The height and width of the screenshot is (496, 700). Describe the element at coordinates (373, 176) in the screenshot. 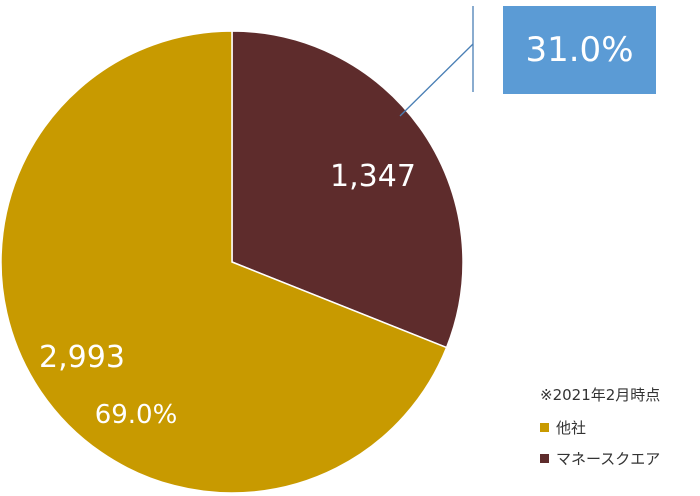

I see `slice-value-label-maneesquare: 1,347` at that location.